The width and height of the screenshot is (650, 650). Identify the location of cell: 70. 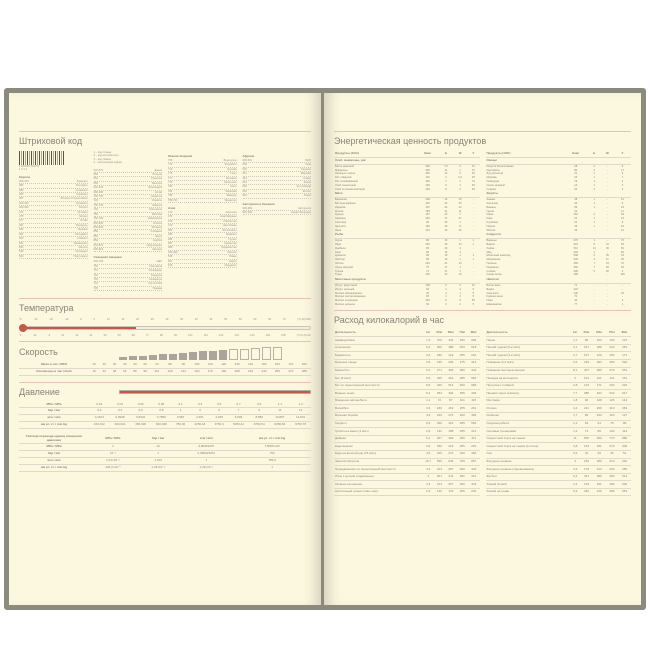
(157, 365).